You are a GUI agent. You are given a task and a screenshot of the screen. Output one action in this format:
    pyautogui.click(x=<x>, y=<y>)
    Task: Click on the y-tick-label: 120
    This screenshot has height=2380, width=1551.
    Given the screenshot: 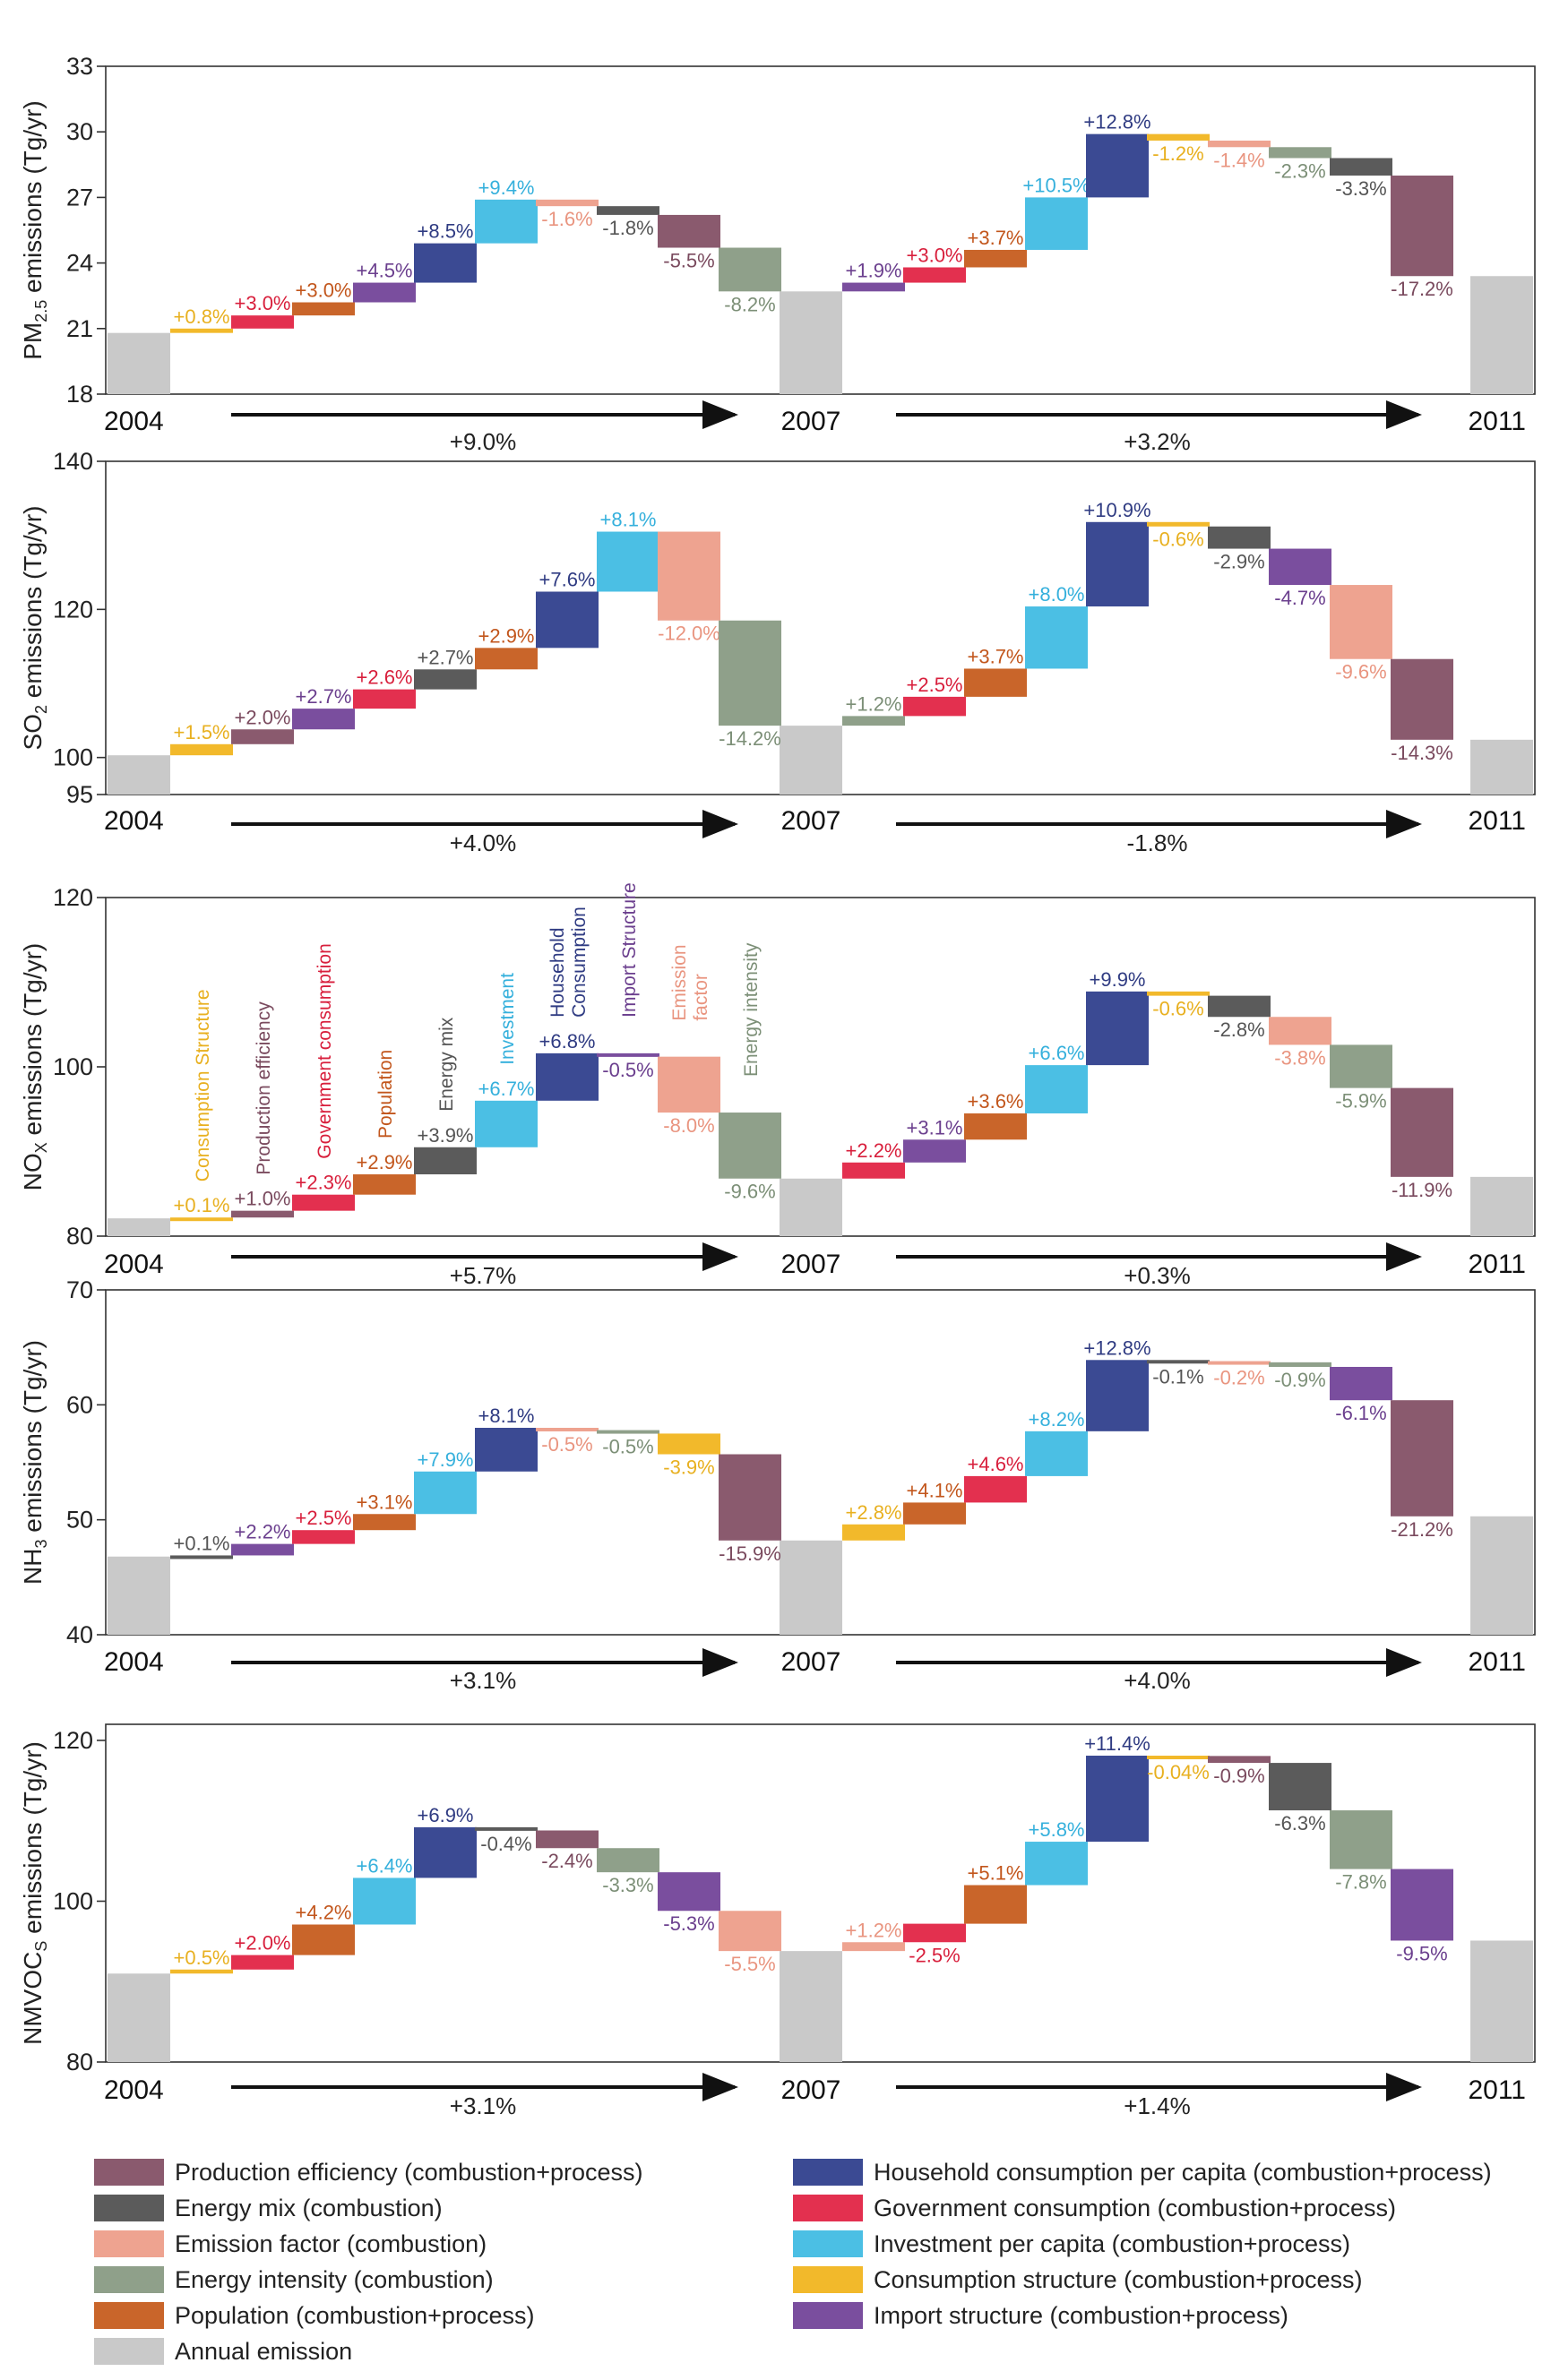 What is the action you would take?
    pyautogui.click(x=73, y=897)
    